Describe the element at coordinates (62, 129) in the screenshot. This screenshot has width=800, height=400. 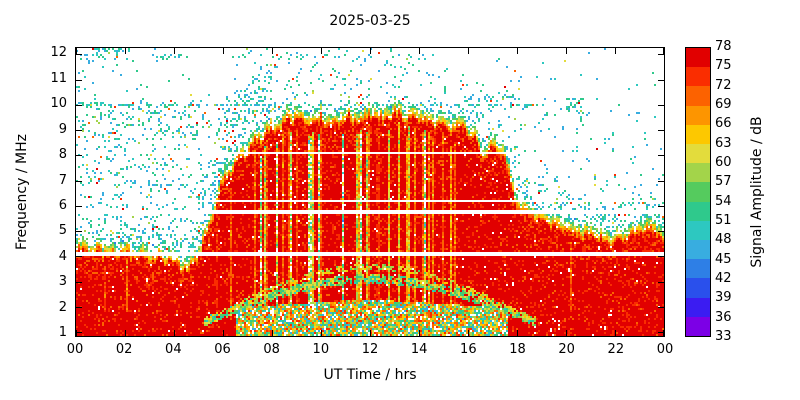
I see `y-tick-label: 9` at that location.